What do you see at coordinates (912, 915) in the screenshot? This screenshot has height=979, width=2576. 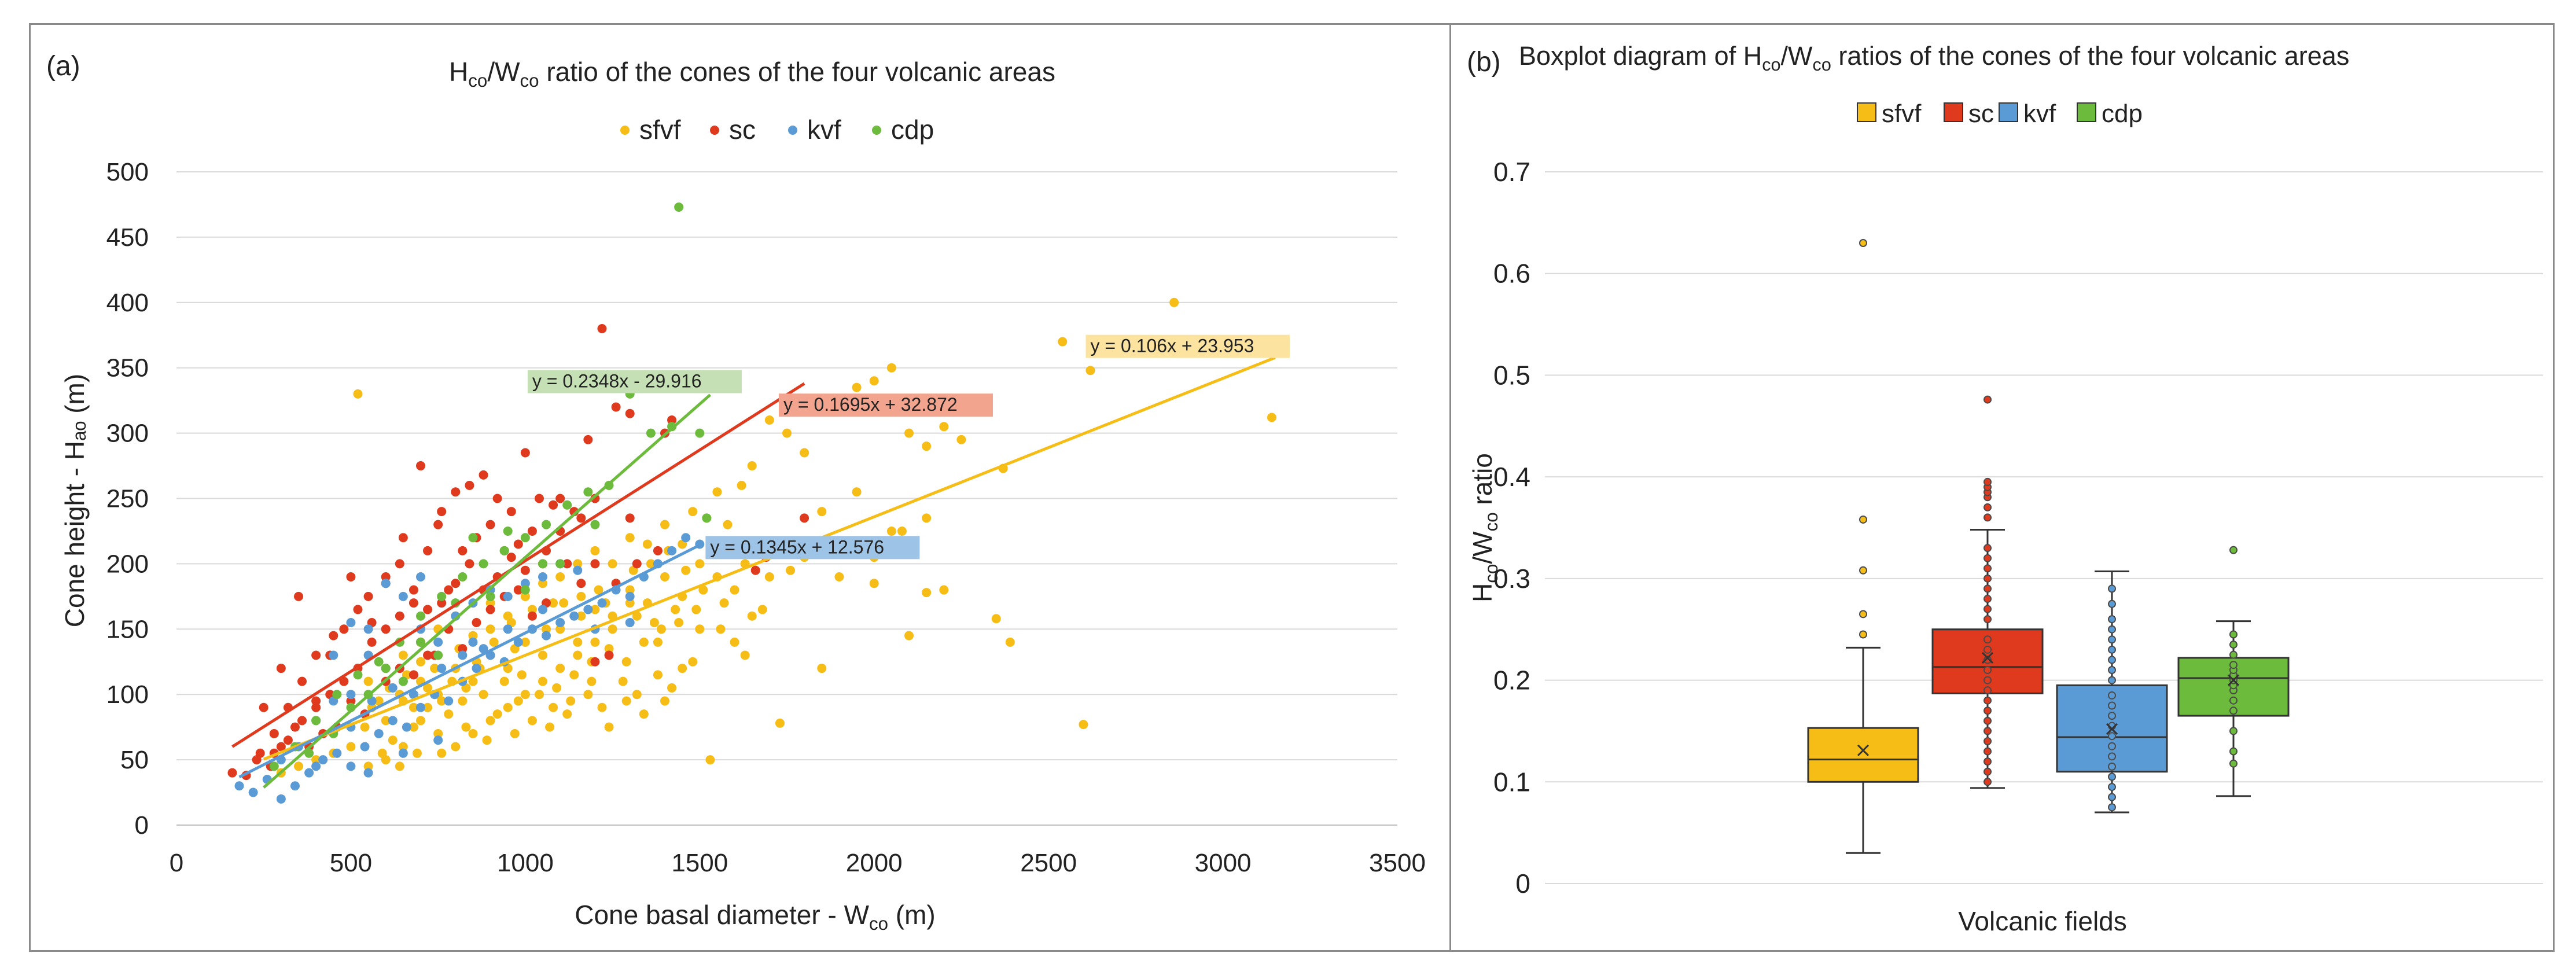 I see `text-segment: (m)` at bounding box center [912, 915].